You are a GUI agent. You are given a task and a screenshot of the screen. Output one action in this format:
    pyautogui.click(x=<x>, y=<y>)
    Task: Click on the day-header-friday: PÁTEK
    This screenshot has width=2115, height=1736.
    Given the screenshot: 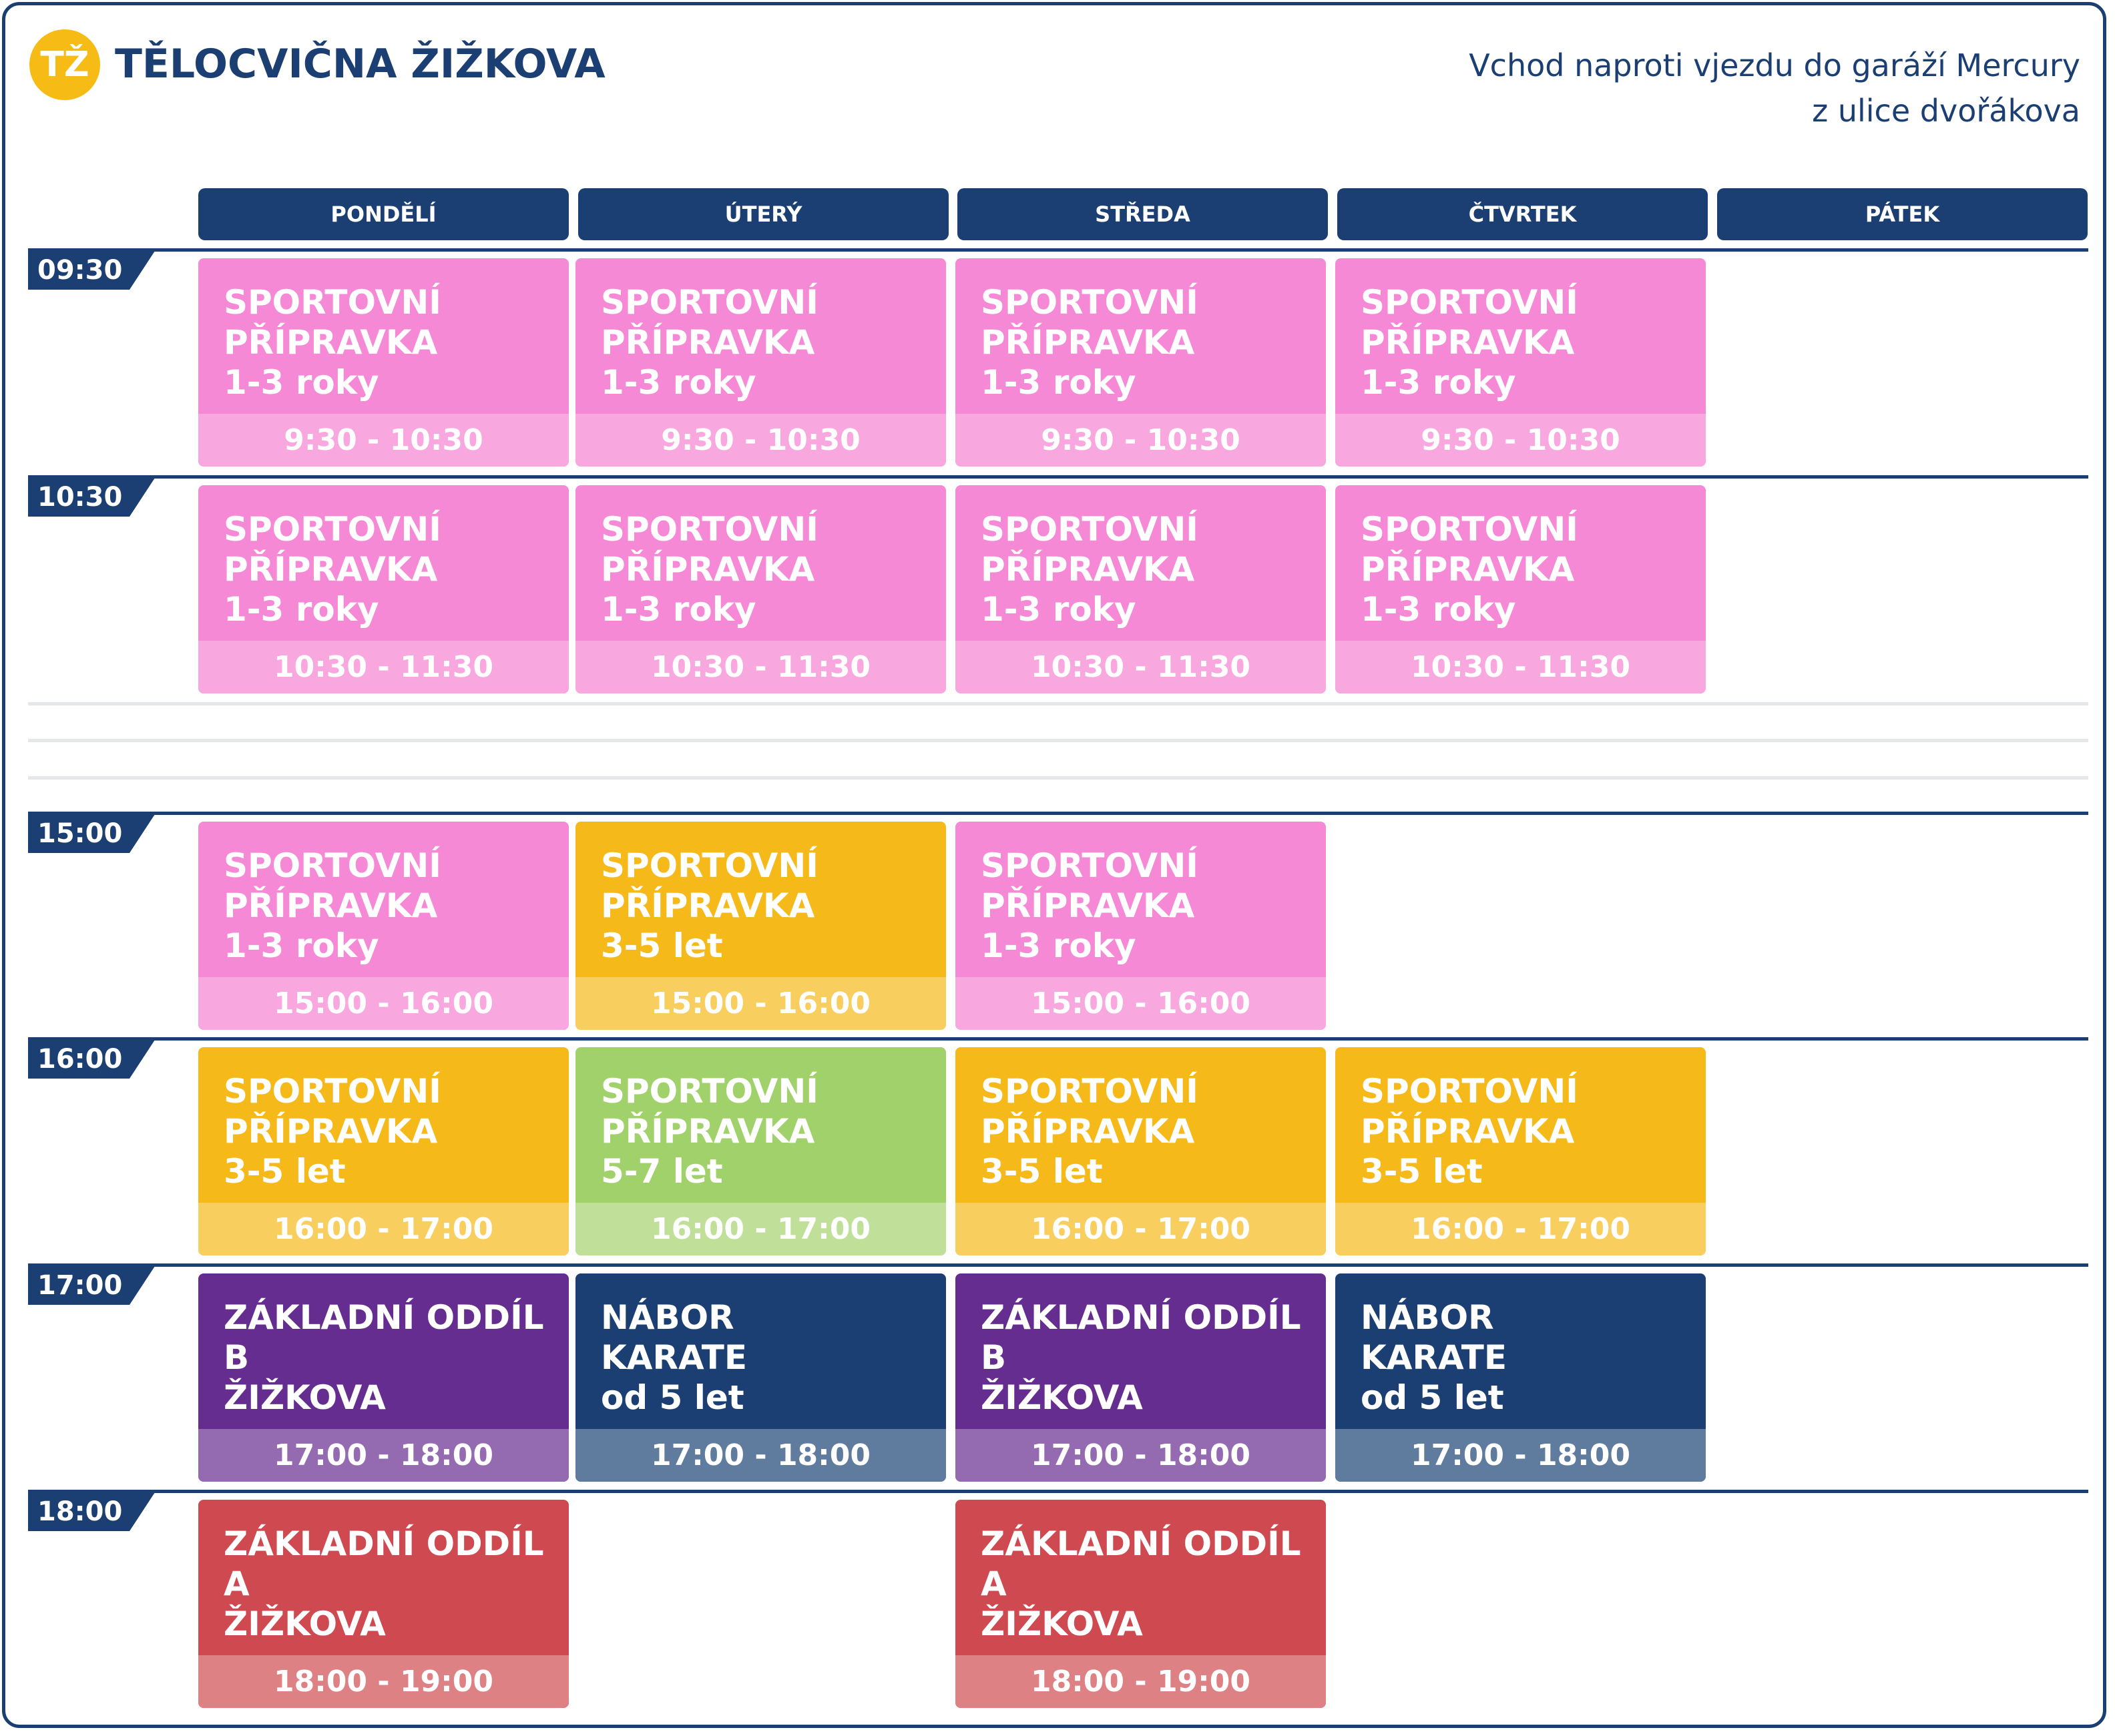 What is the action you would take?
    pyautogui.click(x=1902, y=214)
    